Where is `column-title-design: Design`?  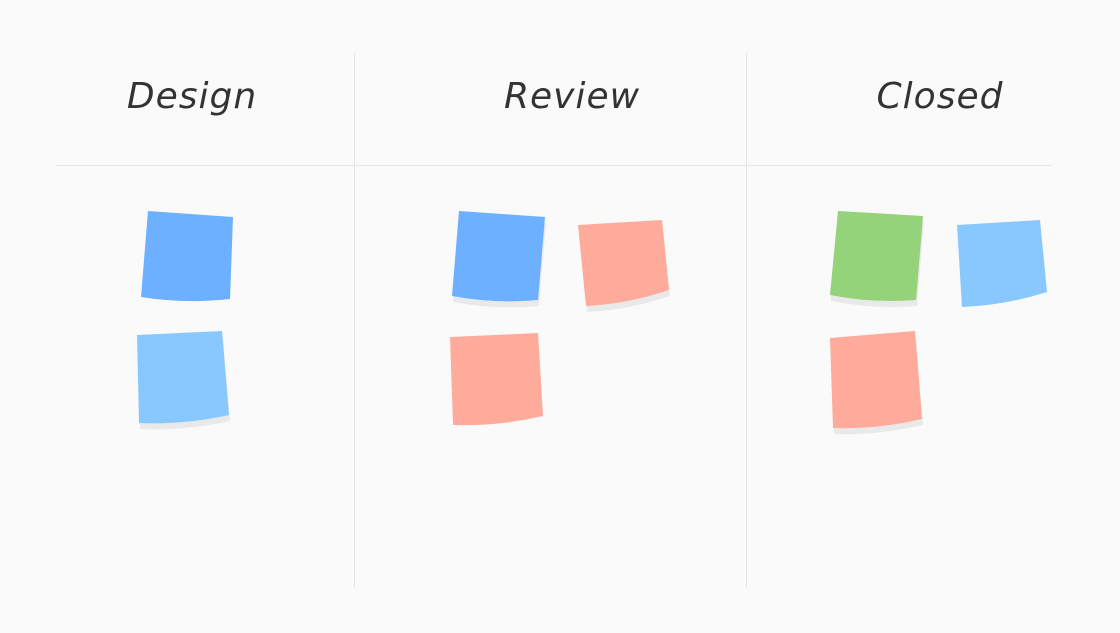 column-title-design: Design is located at coordinates (192, 96).